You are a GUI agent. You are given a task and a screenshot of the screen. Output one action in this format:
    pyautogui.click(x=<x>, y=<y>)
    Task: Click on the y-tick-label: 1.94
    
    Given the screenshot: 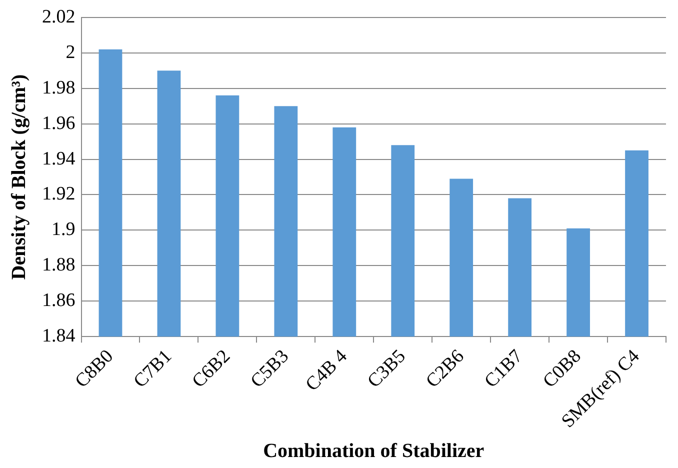 What is the action you would take?
    pyautogui.click(x=59, y=159)
    